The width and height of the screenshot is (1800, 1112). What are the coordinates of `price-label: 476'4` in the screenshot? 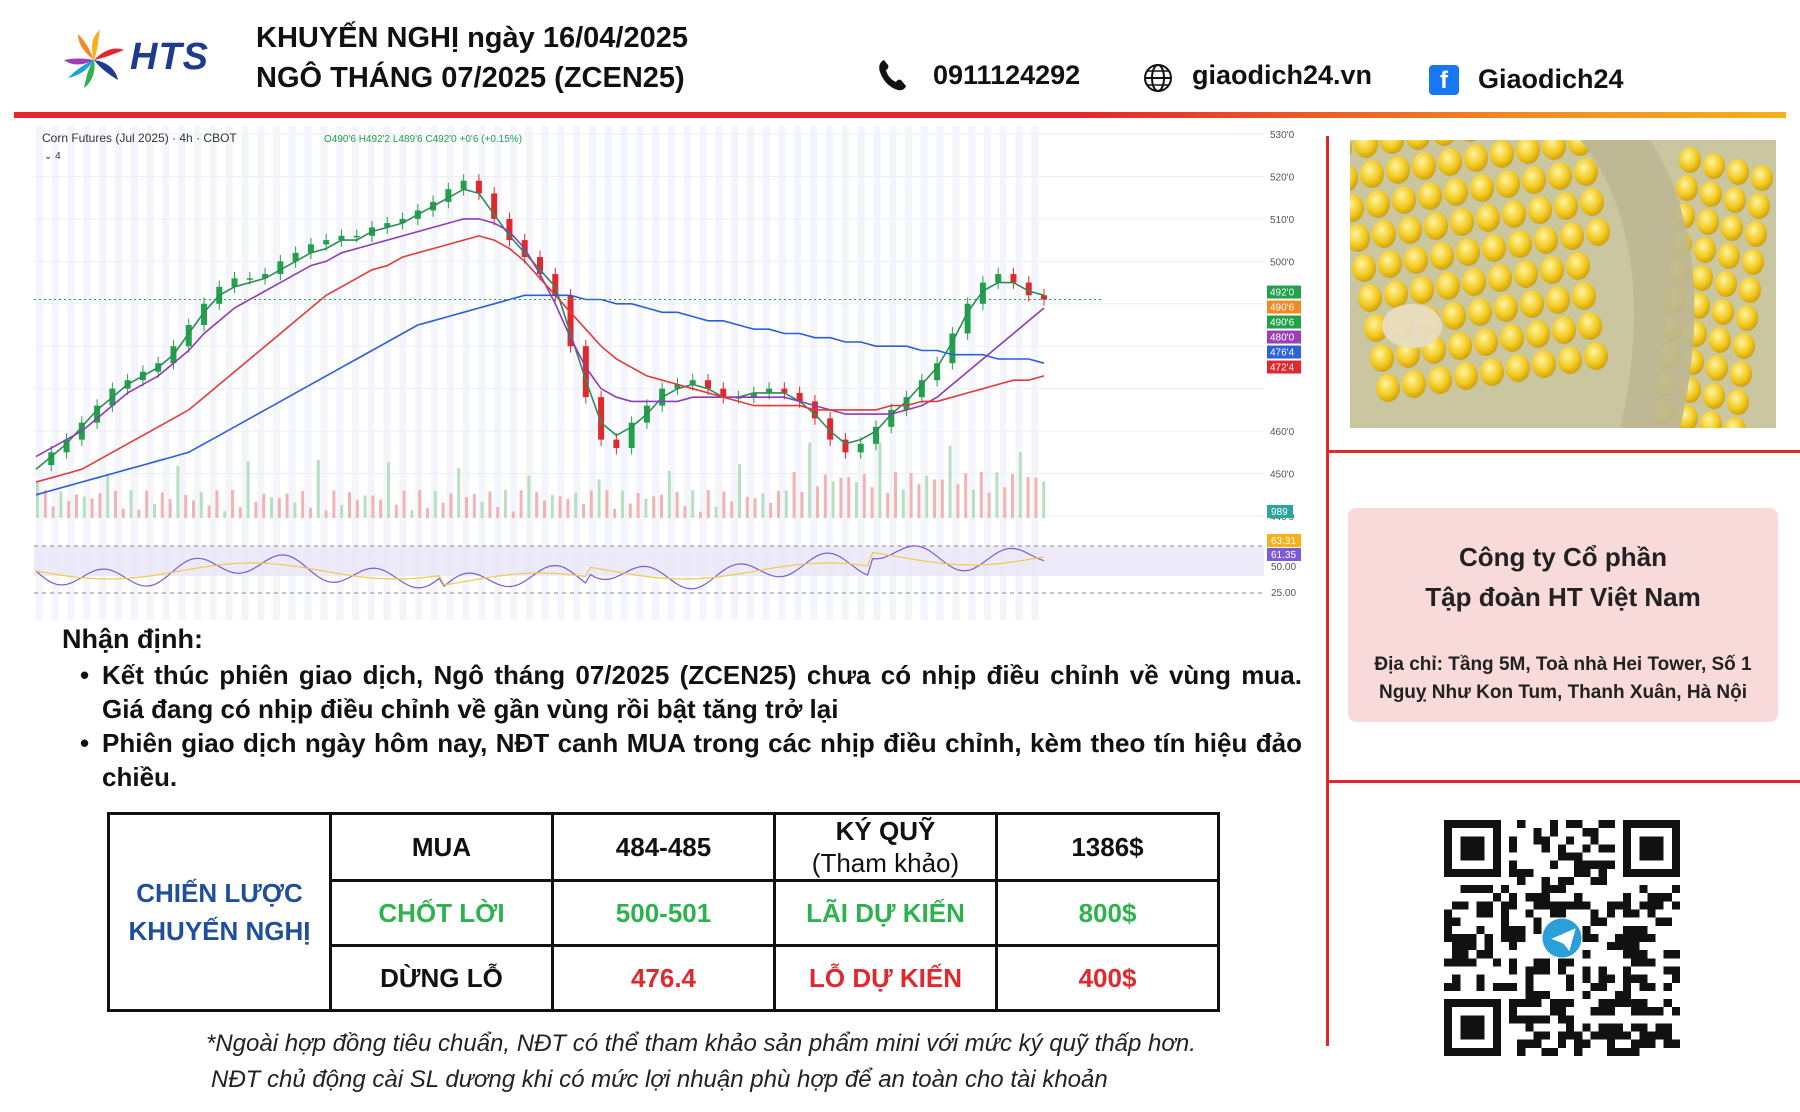 It's located at (1282, 353).